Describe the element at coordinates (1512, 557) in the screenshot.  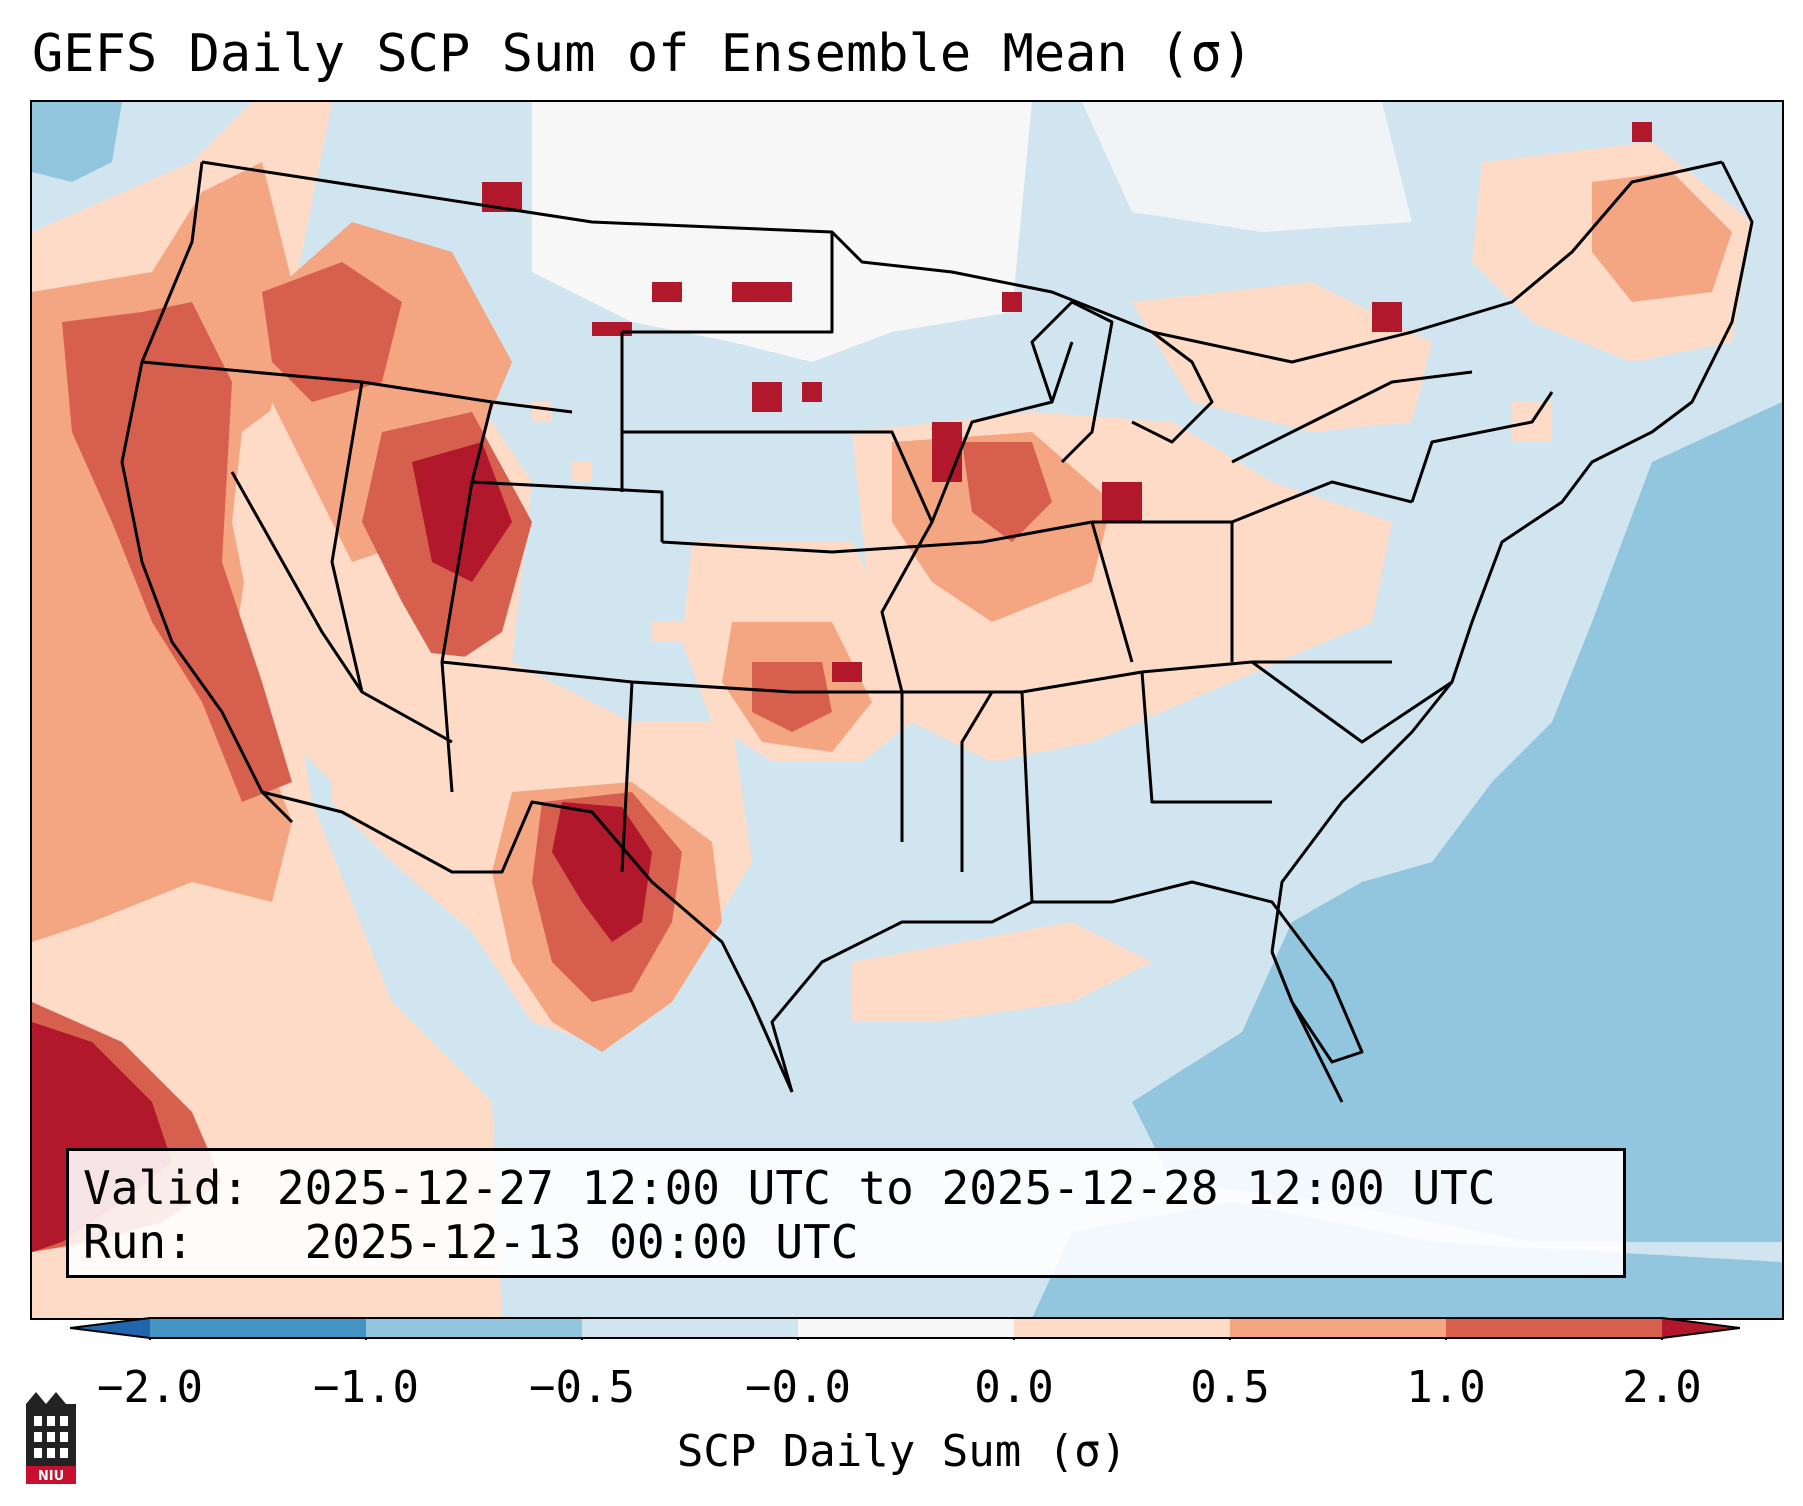
I see `east-coast` at that location.